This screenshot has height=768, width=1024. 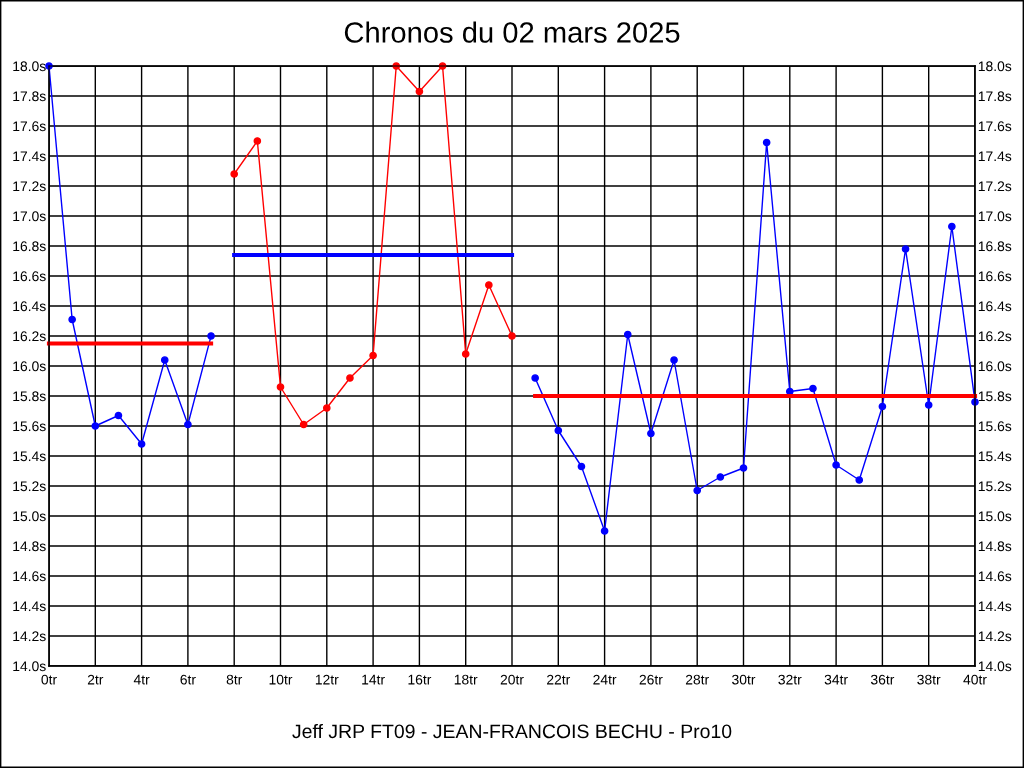 I want to click on y-tick-label: 17.8s, so click(x=29, y=96).